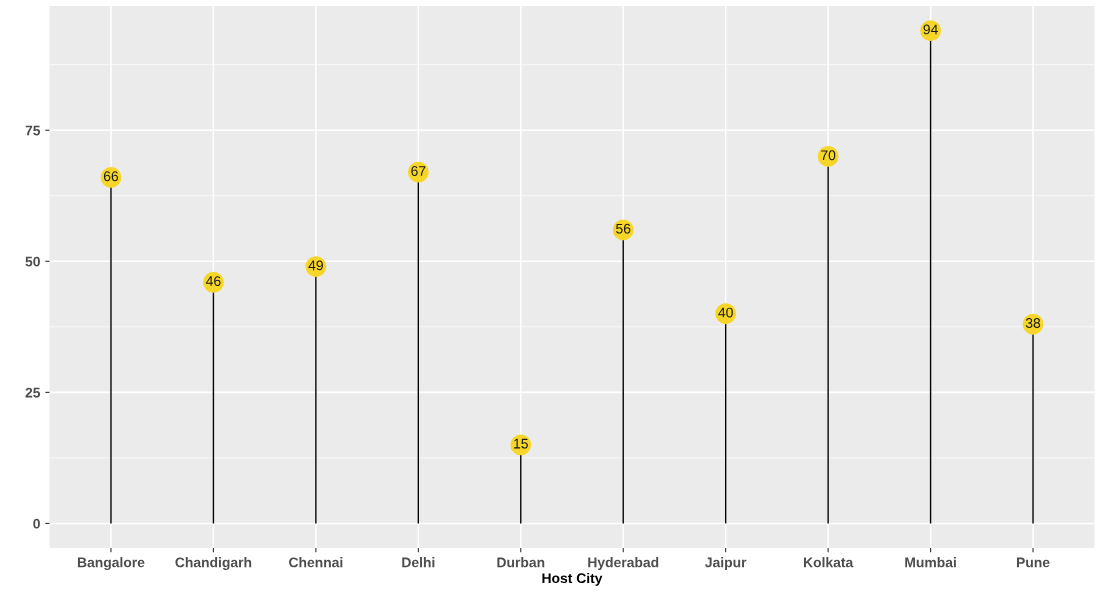 The image size is (1100, 599). Describe the element at coordinates (930, 29) in the screenshot. I see `data-label: 94` at that location.